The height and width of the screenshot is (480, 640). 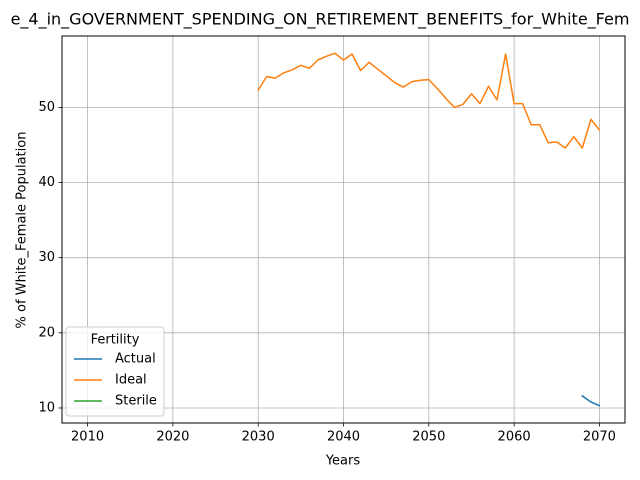 What do you see at coordinates (514, 437) in the screenshot?
I see `x-tick-label: 2060` at bounding box center [514, 437].